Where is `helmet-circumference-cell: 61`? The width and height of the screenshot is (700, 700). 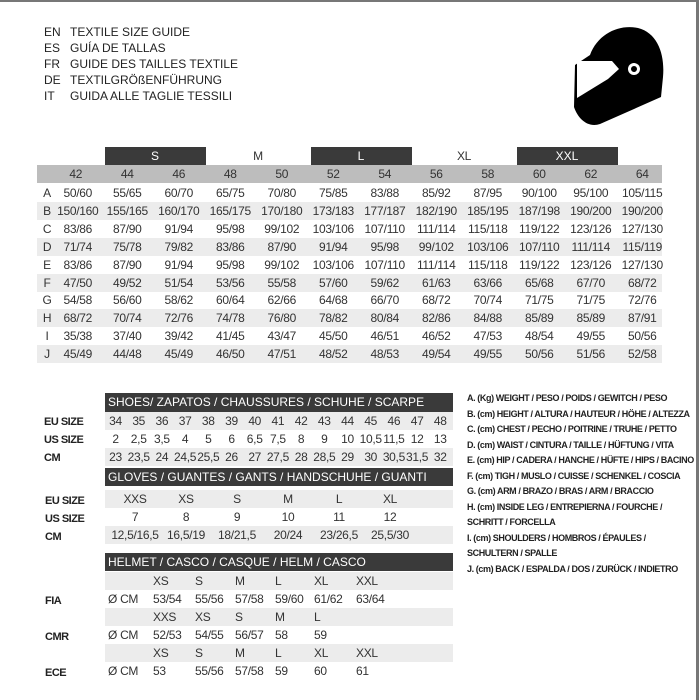 helmet-circumference-cell: 61 is located at coordinates (362, 671).